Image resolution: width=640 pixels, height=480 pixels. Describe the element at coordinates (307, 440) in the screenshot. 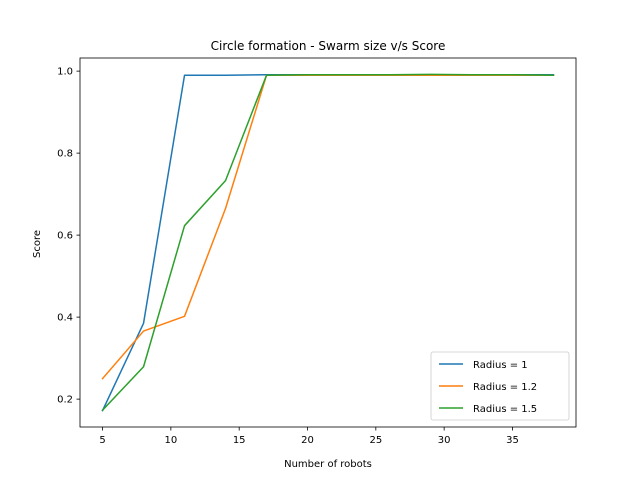

I see `x-tick-label: 20` at that location.